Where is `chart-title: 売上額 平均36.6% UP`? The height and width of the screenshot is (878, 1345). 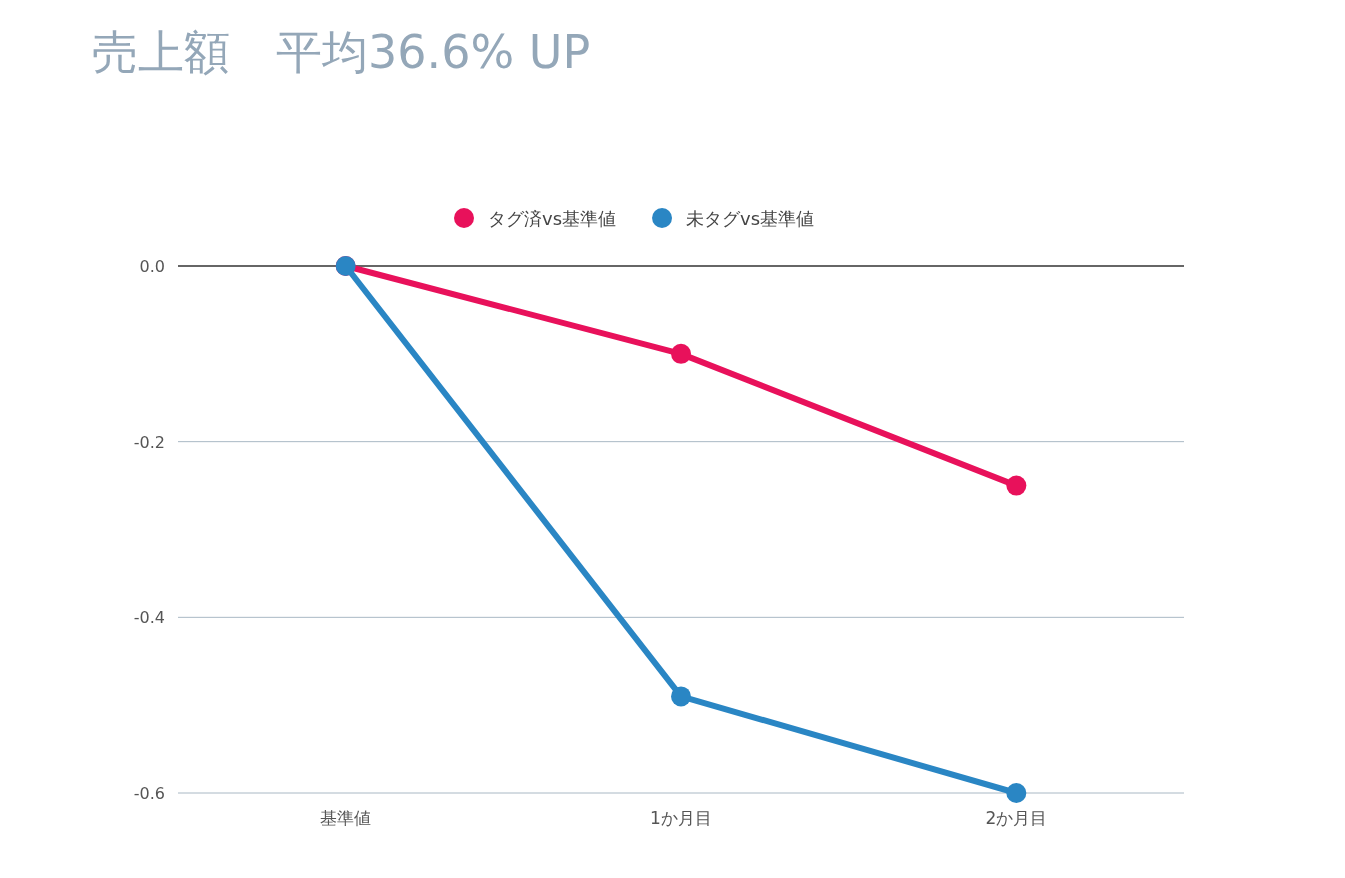
chart-title: 売上額 平均36.6% UP is located at coordinates (341, 52).